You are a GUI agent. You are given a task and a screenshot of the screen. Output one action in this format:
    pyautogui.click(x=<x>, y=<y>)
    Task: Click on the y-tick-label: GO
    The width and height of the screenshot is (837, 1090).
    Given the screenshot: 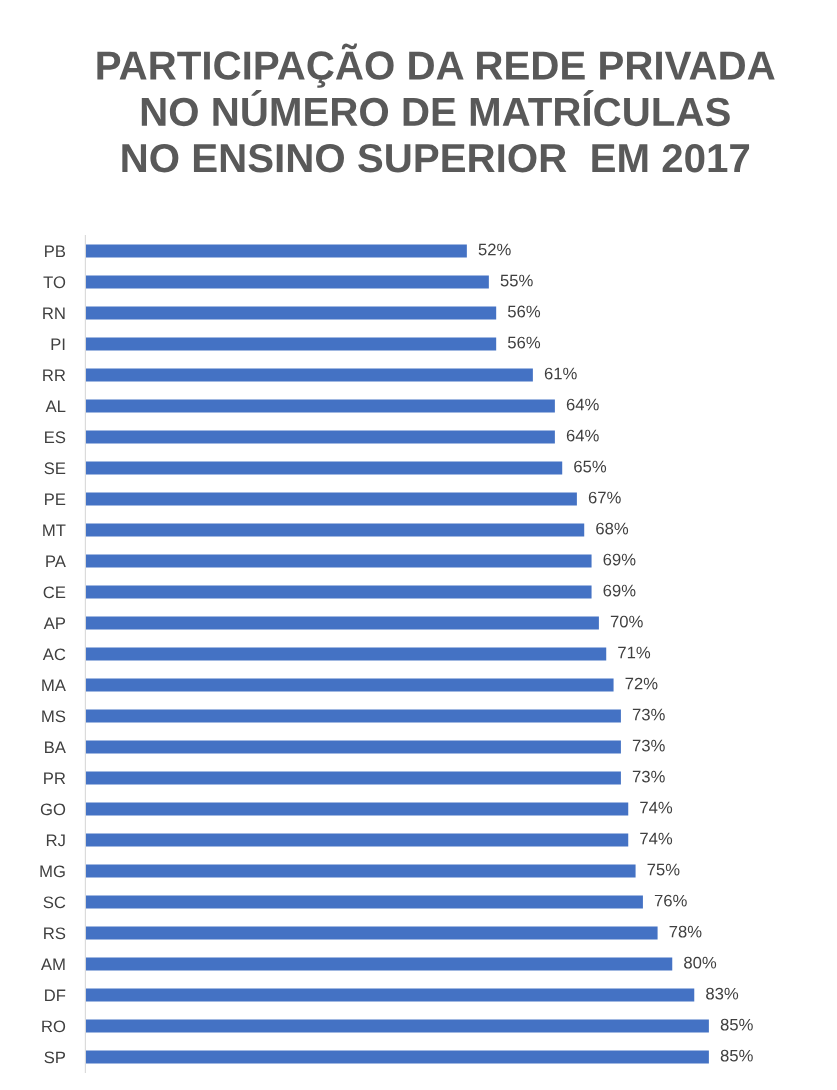 What is the action you would take?
    pyautogui.click(x=53, y=809)
    